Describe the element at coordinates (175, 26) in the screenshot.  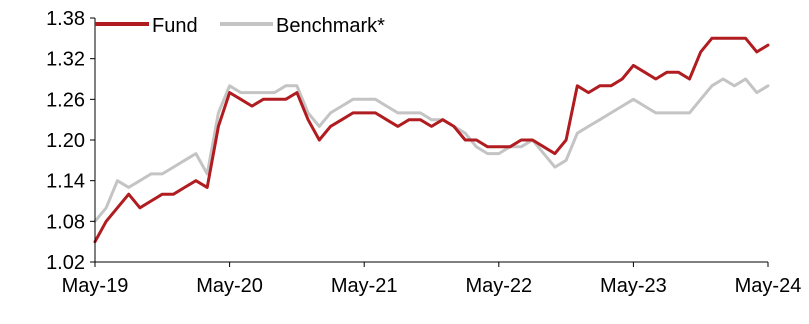
I see `legend-label-fund: Fund` at that location.